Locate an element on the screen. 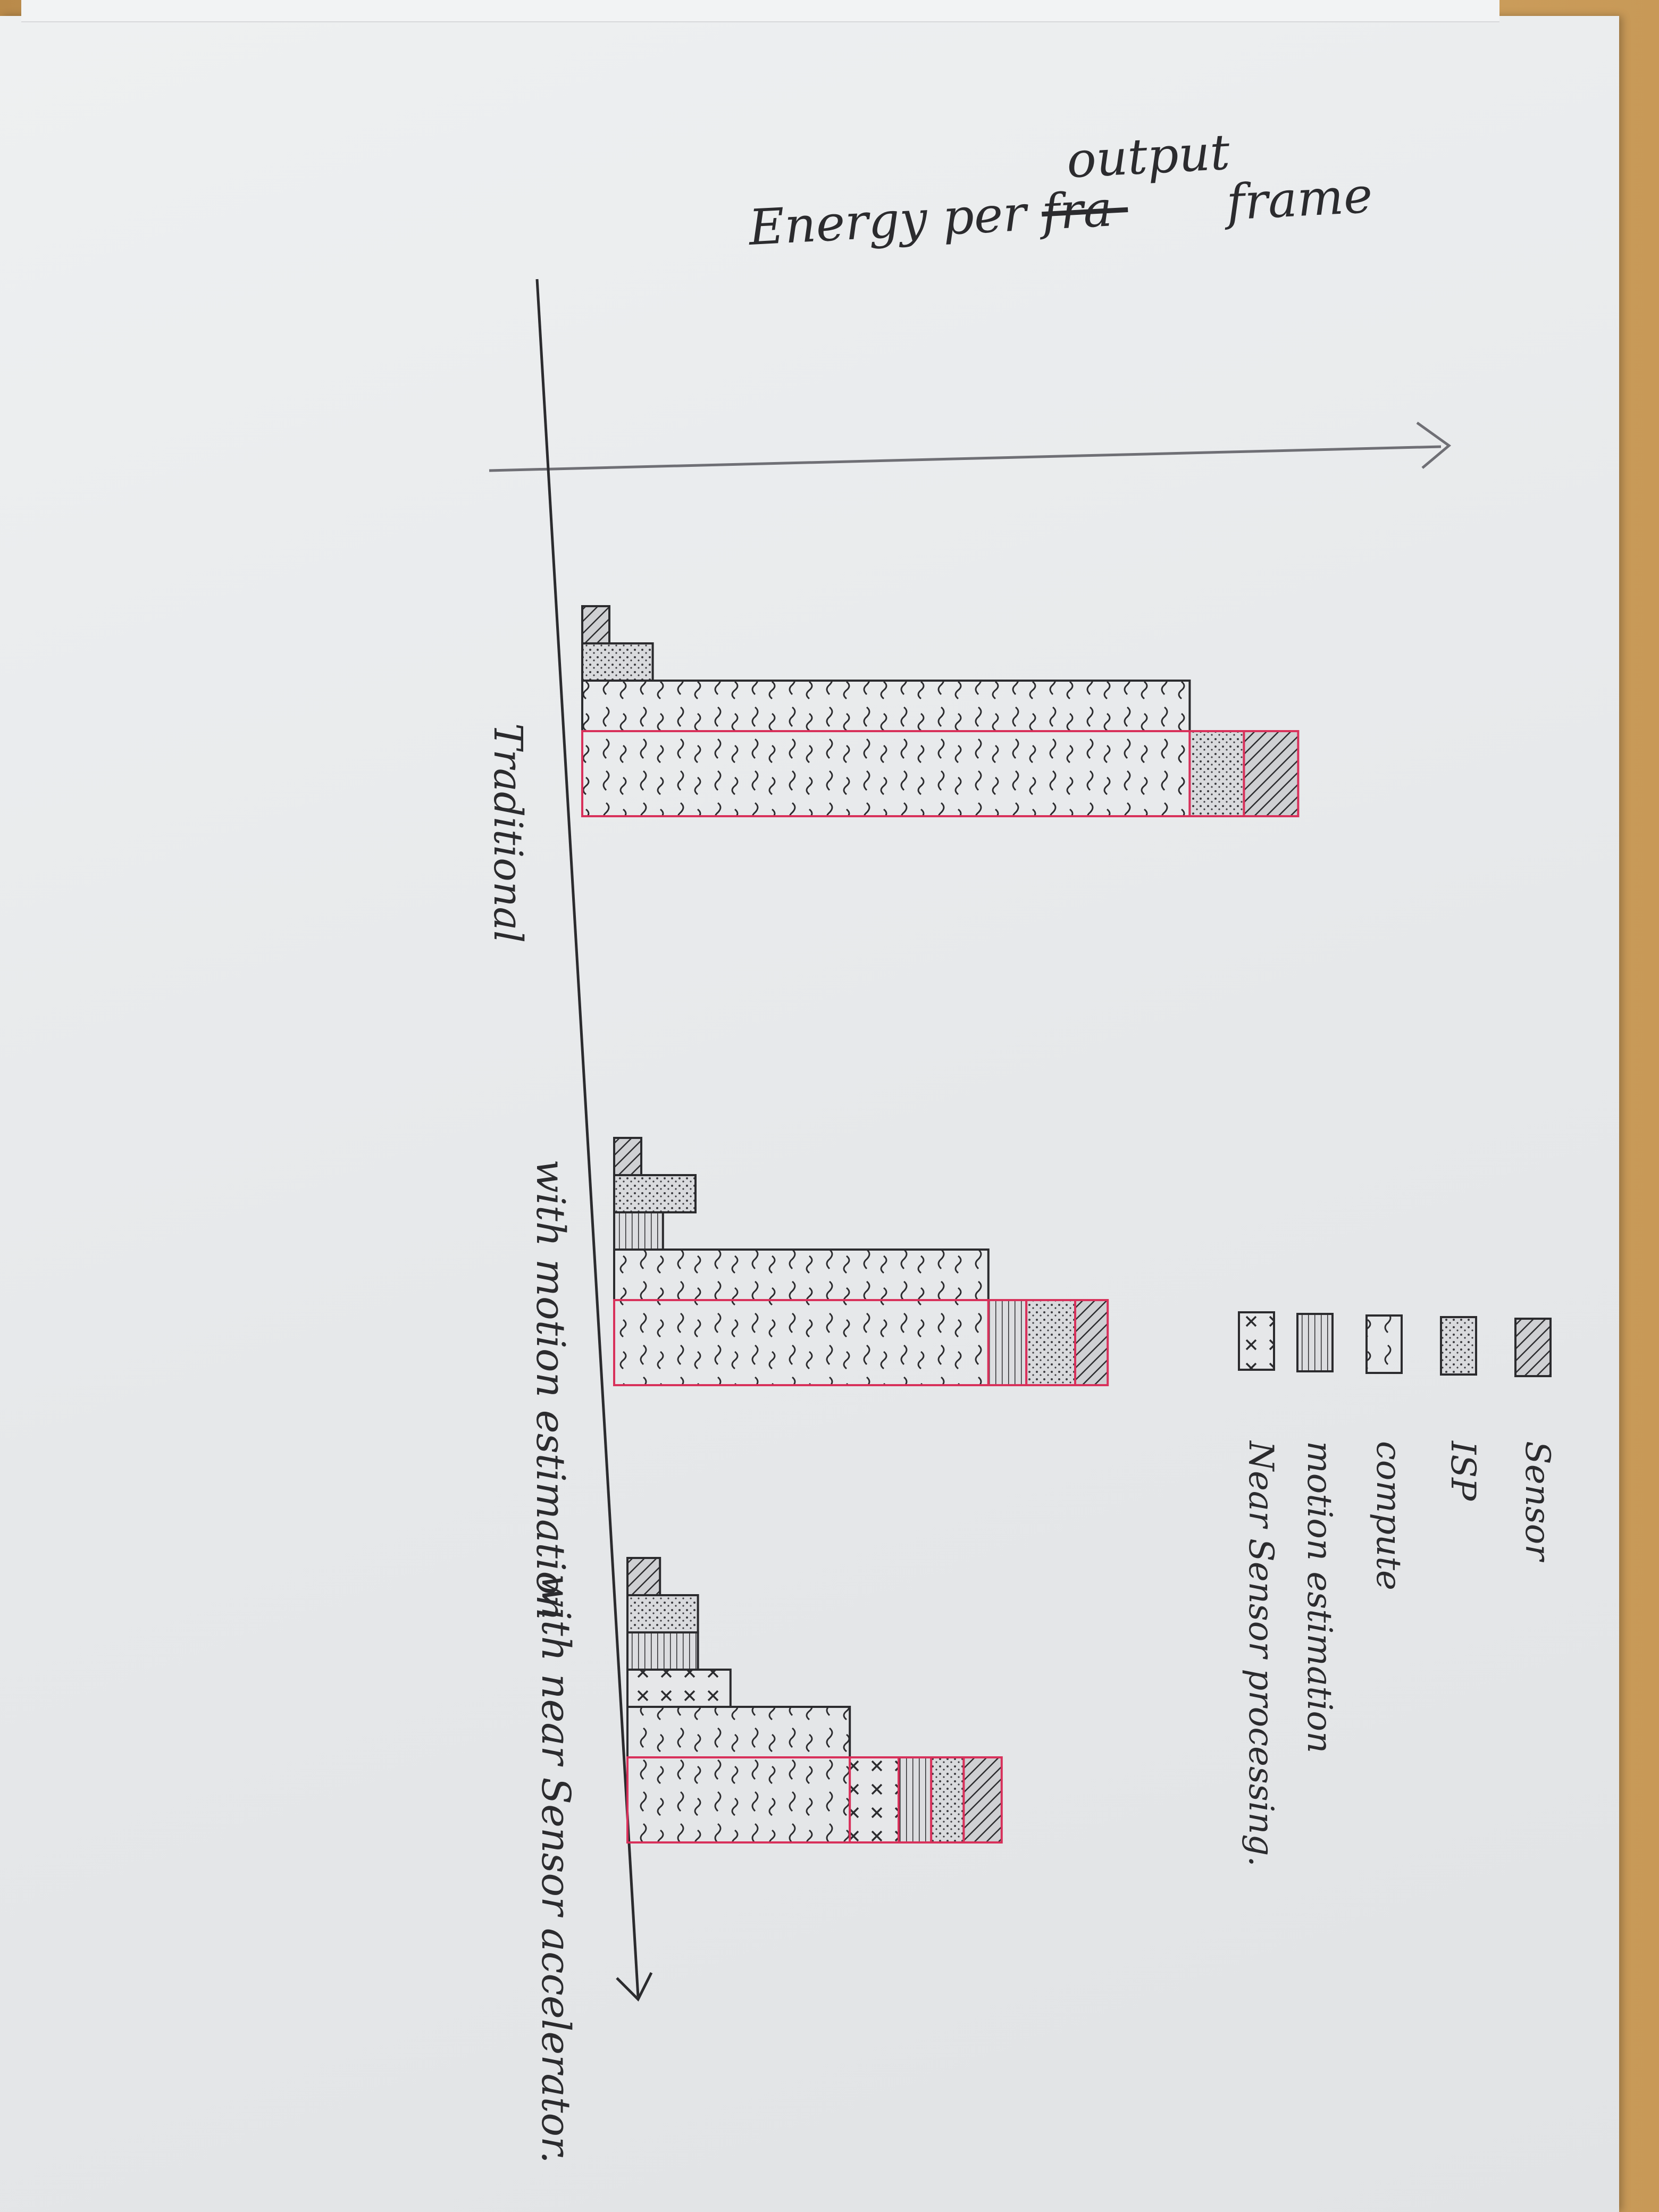 This screenshot has height=2212, width=1659. group-label-traditional: Traditional is located at coordinates (508, 833).